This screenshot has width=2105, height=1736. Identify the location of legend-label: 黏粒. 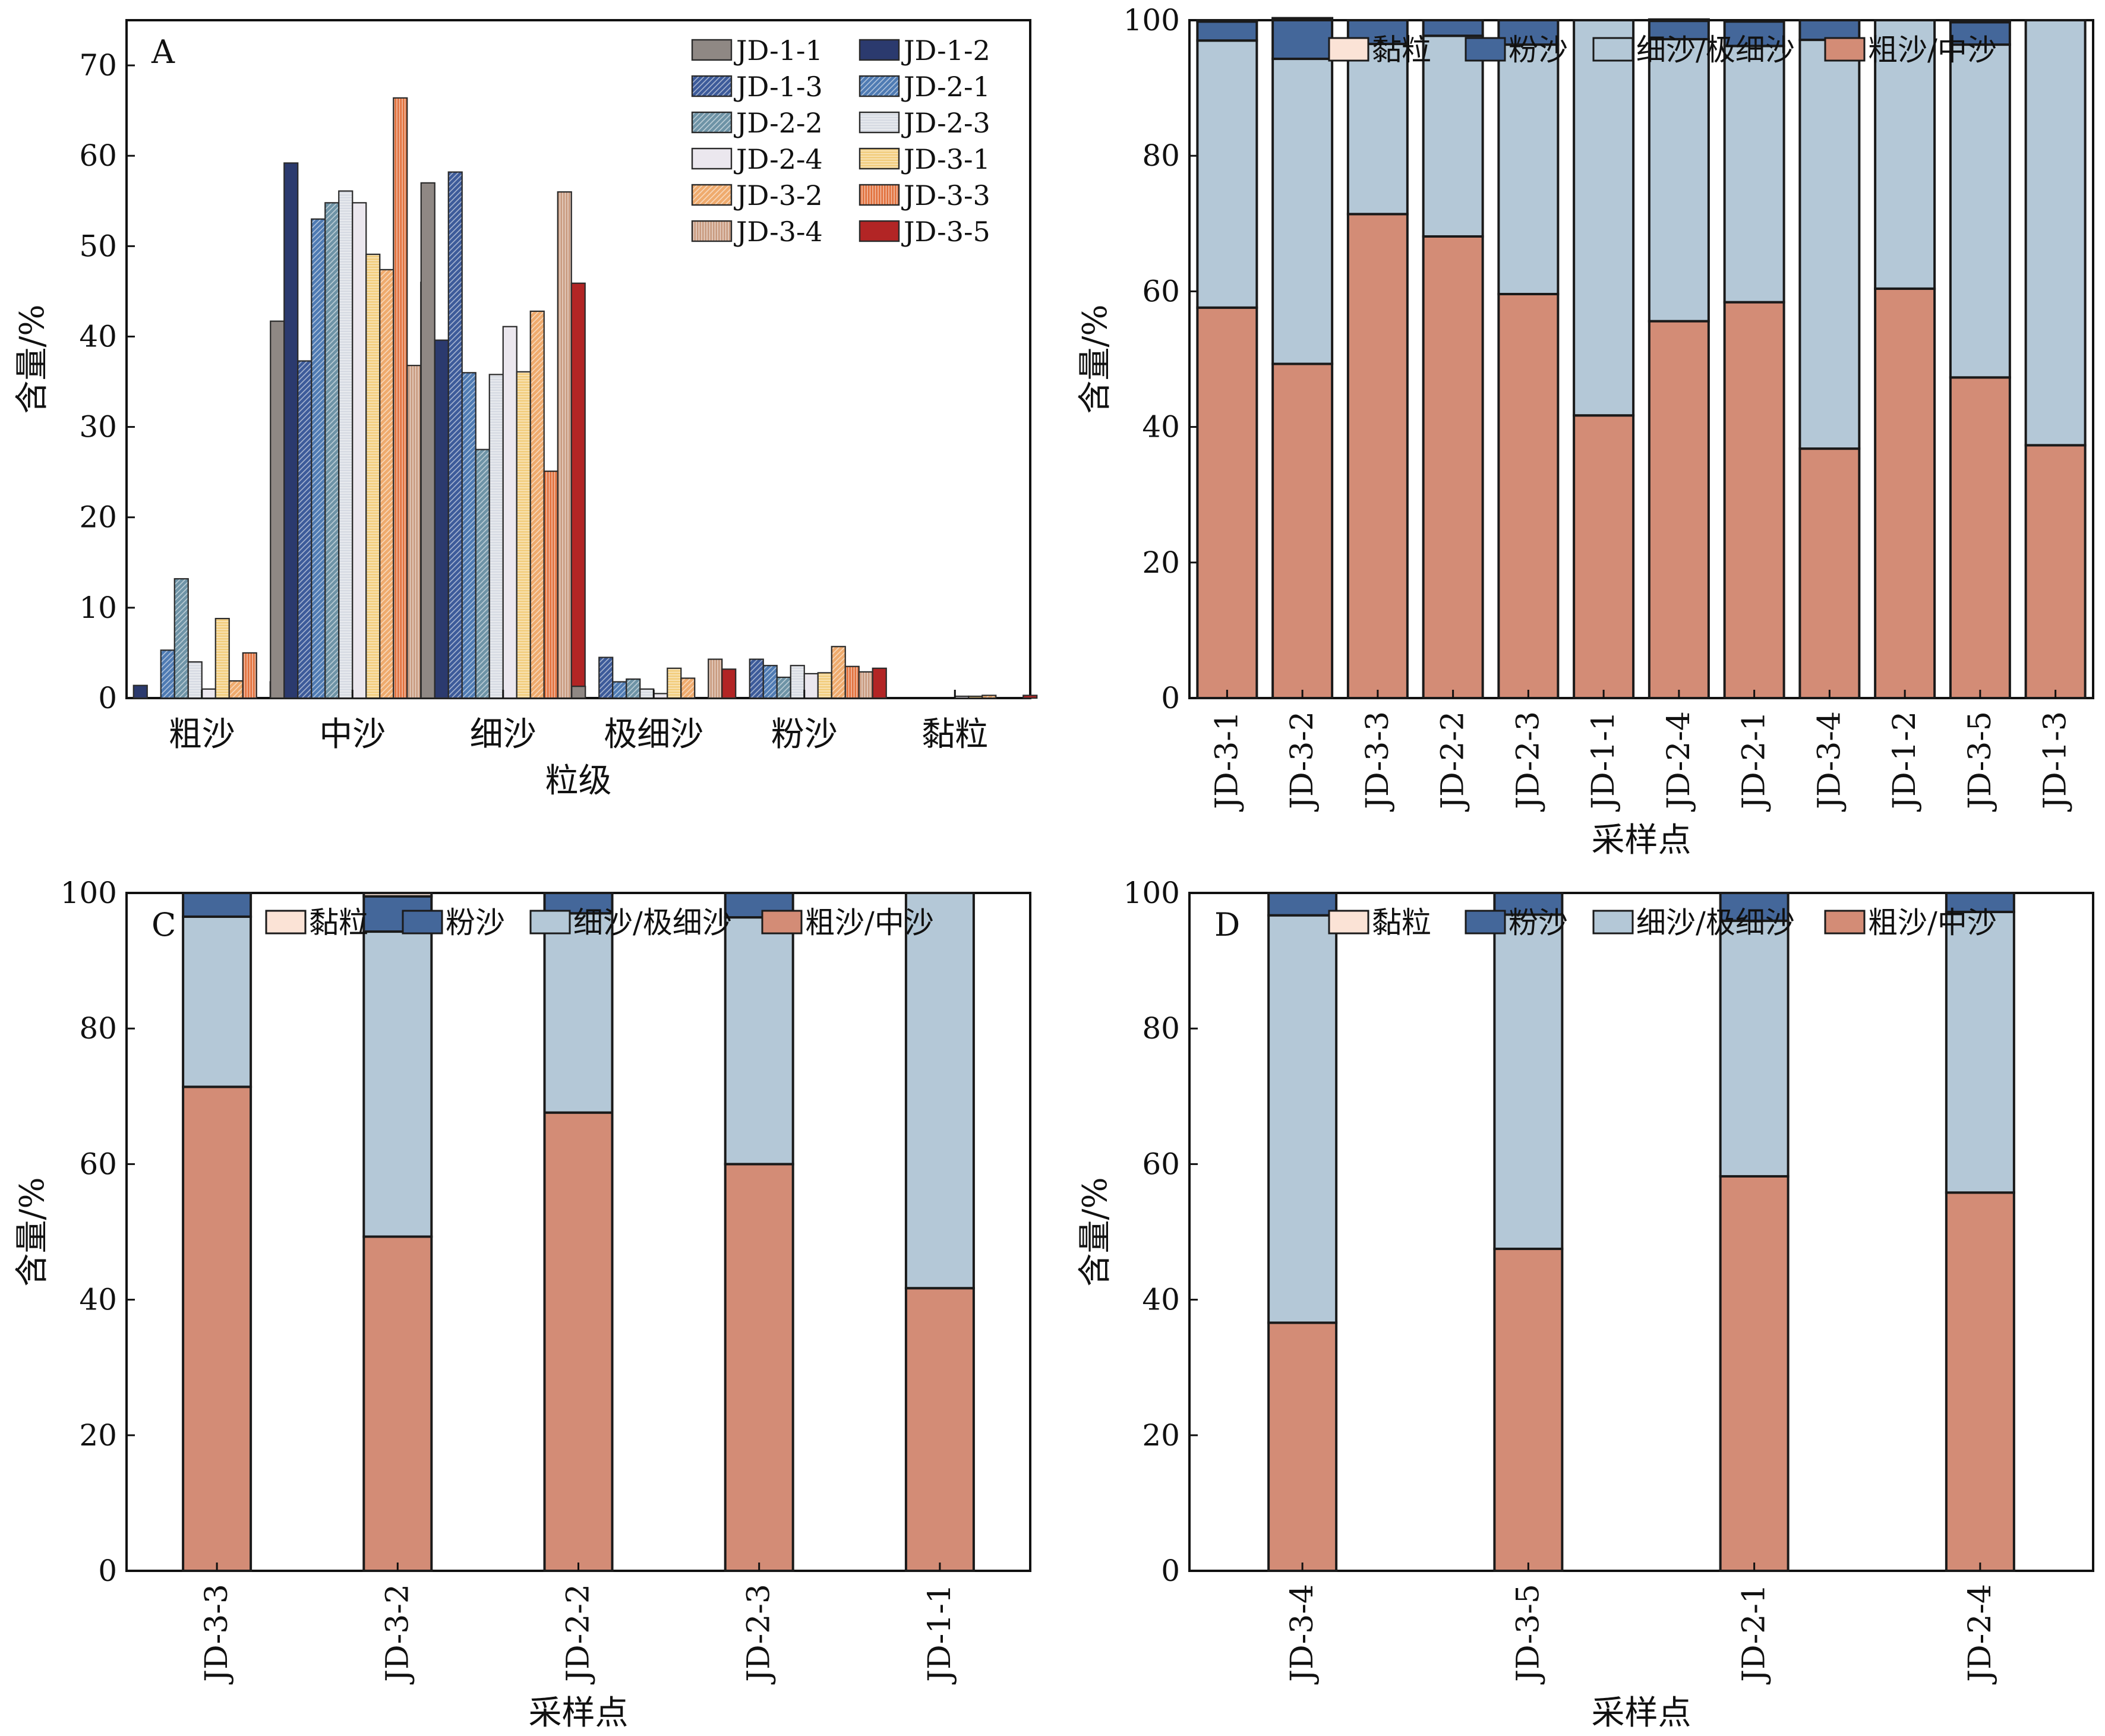
(1401, 922).